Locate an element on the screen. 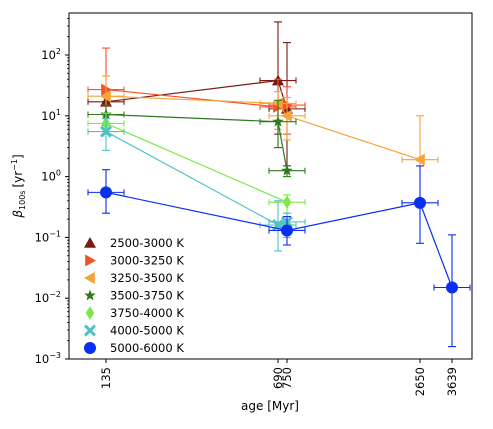  y-tick-label: 10⁻¹ is located at coordinates (48, 236).